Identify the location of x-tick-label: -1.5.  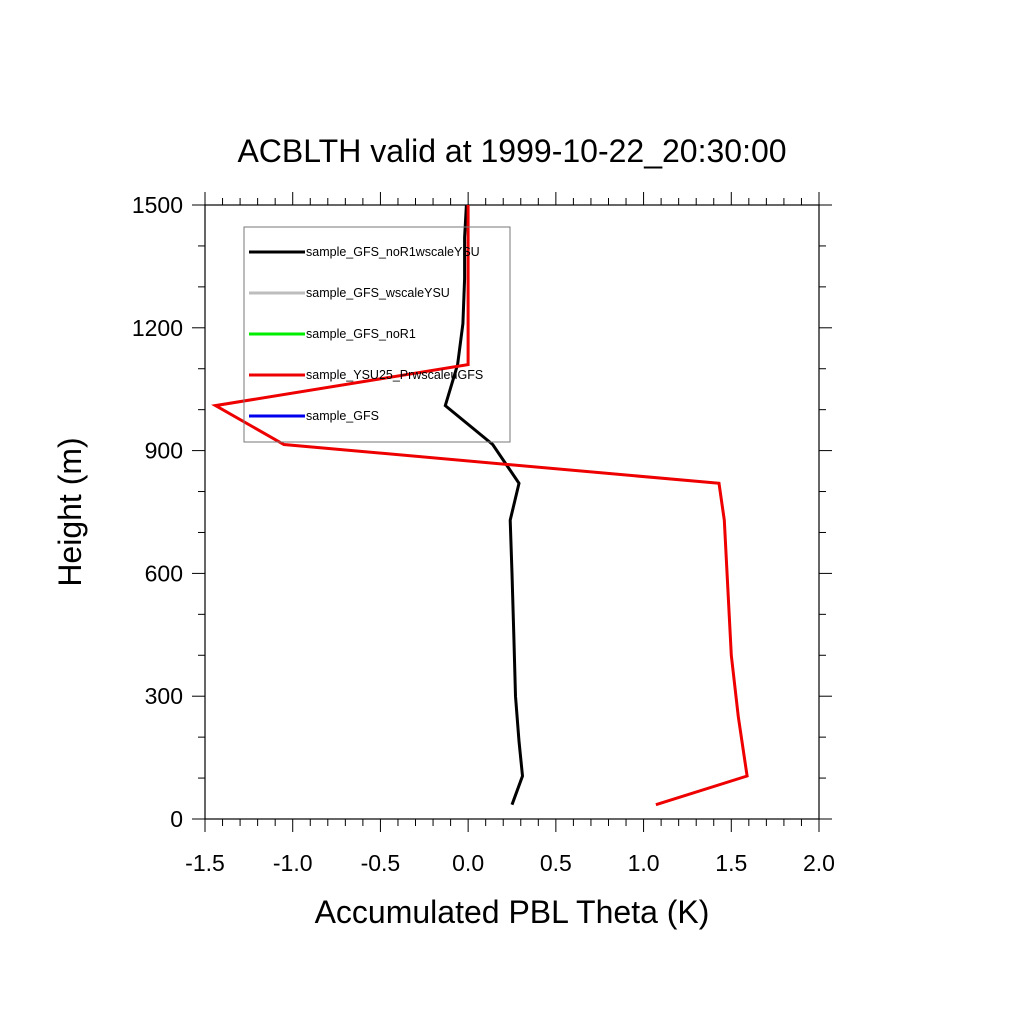
(205, 863).